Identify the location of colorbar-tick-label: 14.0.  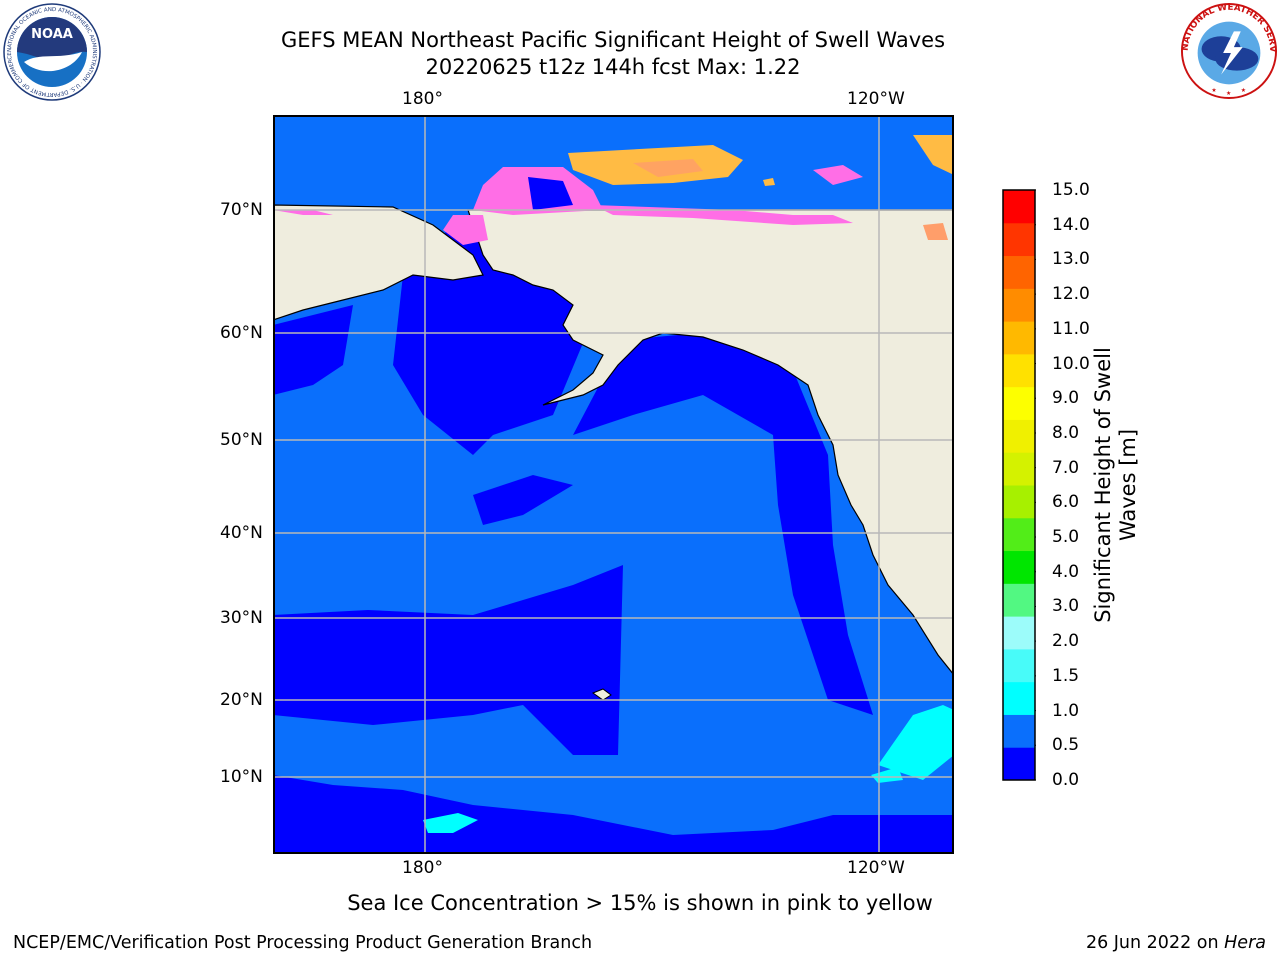
(1071, 224).